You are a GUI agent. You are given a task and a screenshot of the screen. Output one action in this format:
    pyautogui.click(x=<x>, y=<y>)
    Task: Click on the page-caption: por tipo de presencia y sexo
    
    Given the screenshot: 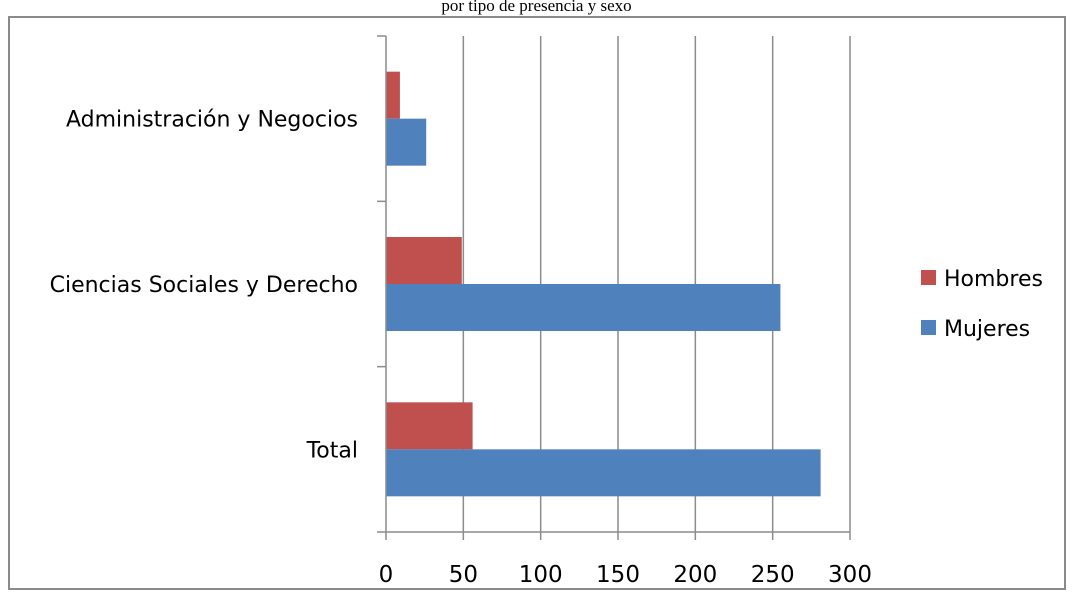 What is the action you would take?
    pyautogui.click(x=536, y=7)
    